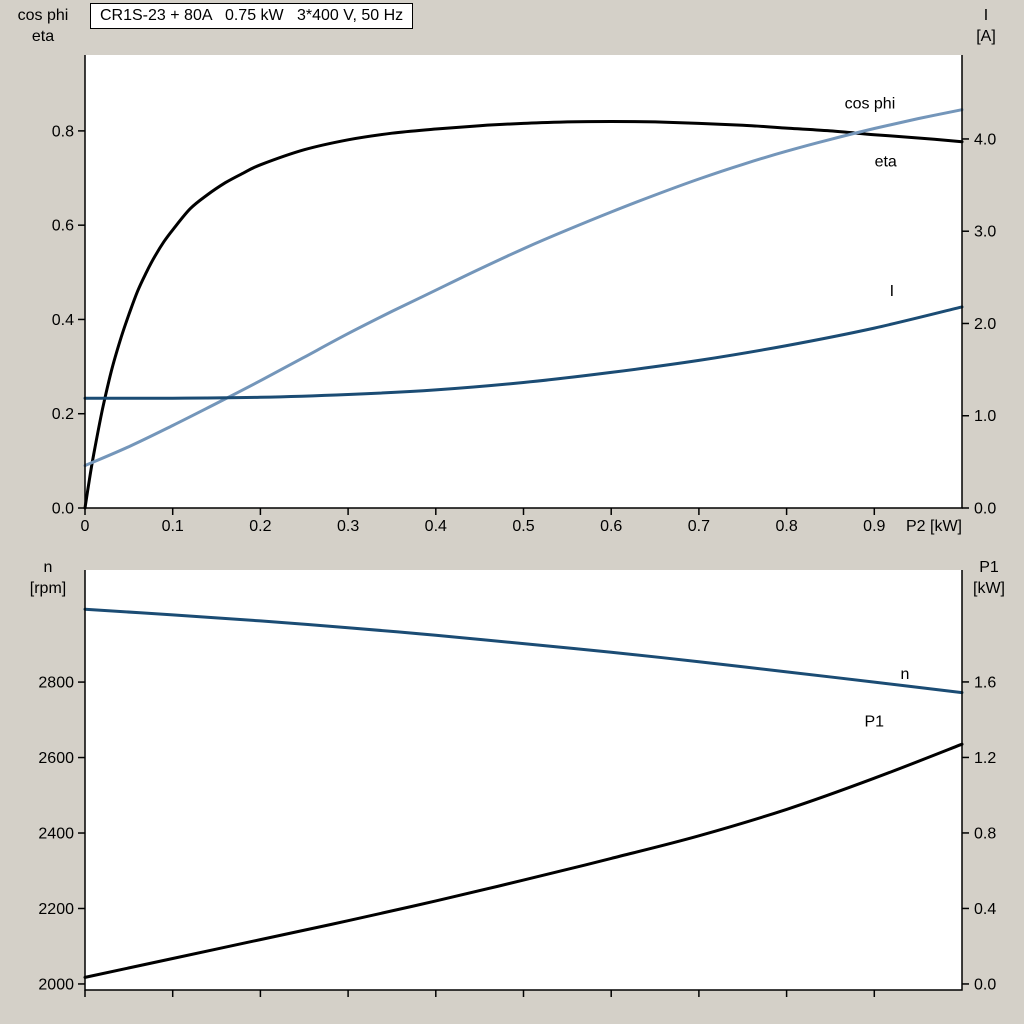 The image size is (1024, 1024). I want to click on x-axis-tick-label: 0.2, so click(260, 526).